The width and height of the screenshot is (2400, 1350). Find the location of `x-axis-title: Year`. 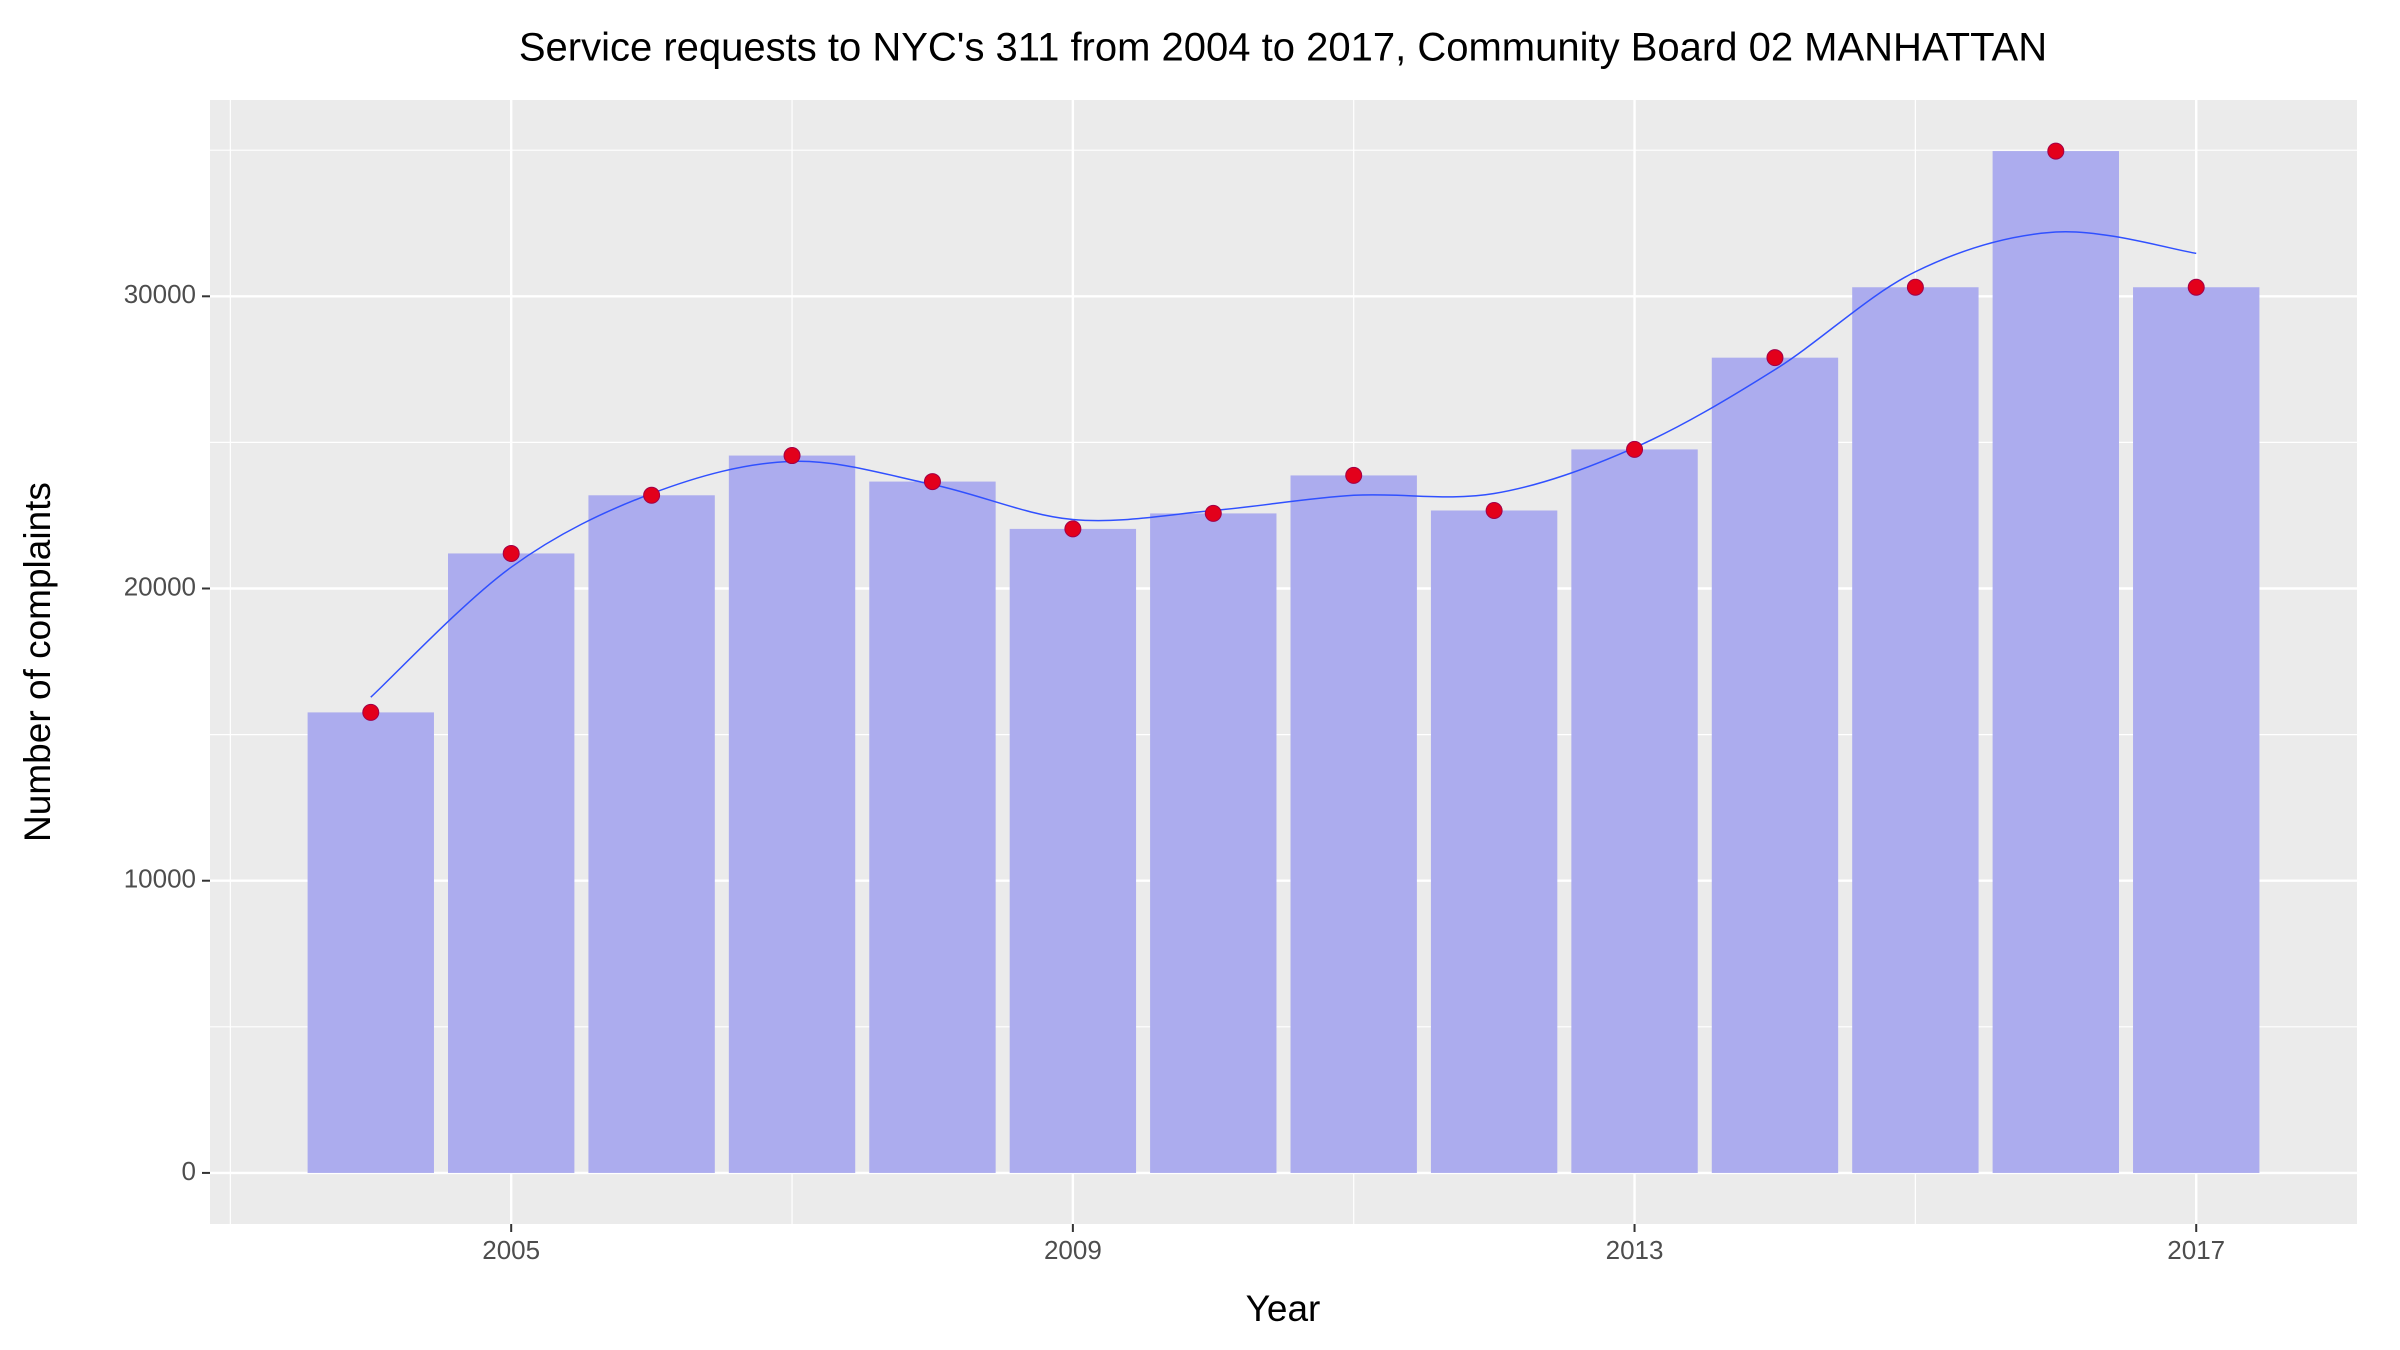

x-axis-title: Year is located at coordinates (1283, 1308).